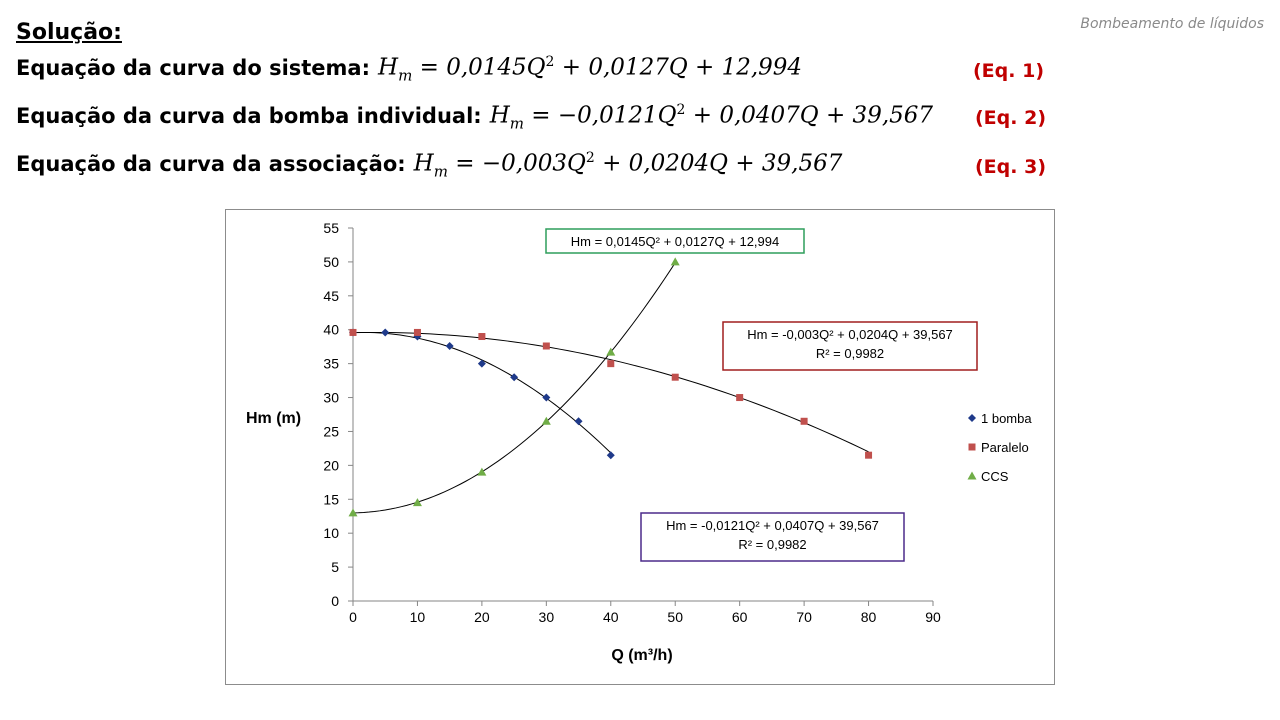  I want to click on trendline-paralelo, so click(610, 392).